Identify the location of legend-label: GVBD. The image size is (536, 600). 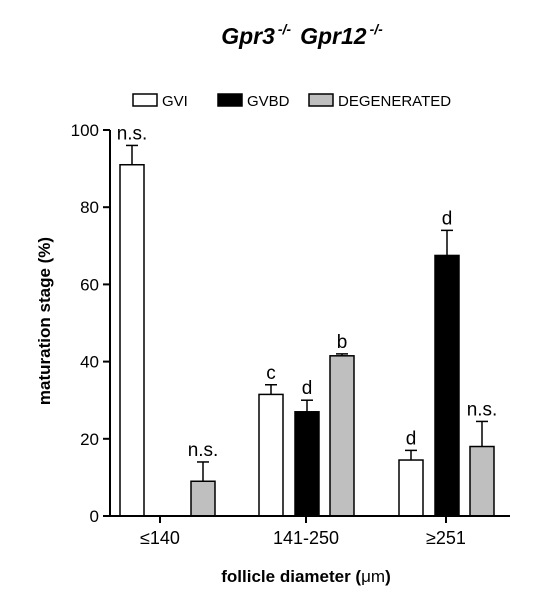
(268, 101).